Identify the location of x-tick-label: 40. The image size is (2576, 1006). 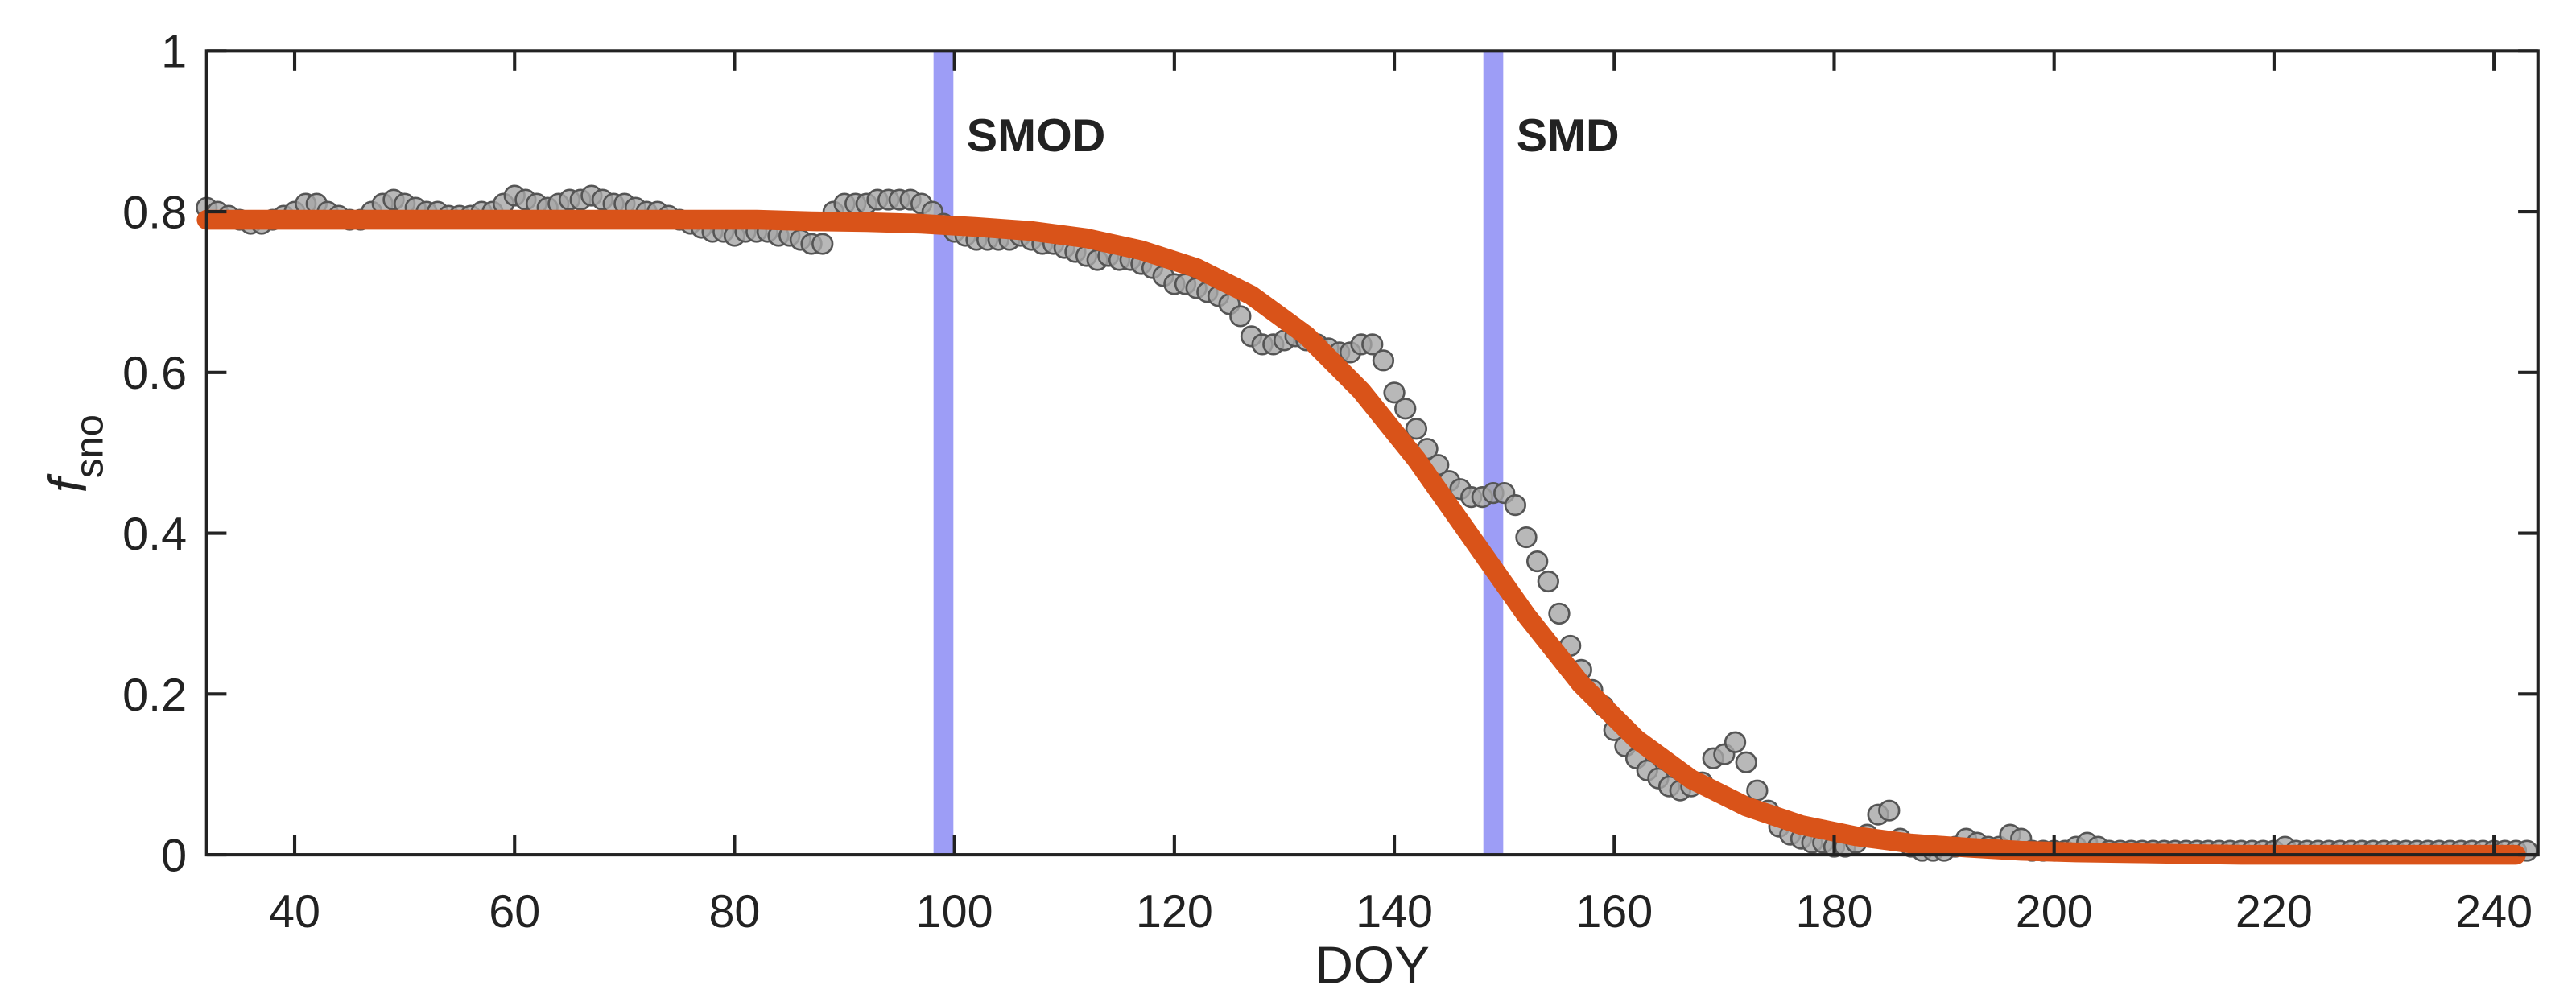
(294, 912).